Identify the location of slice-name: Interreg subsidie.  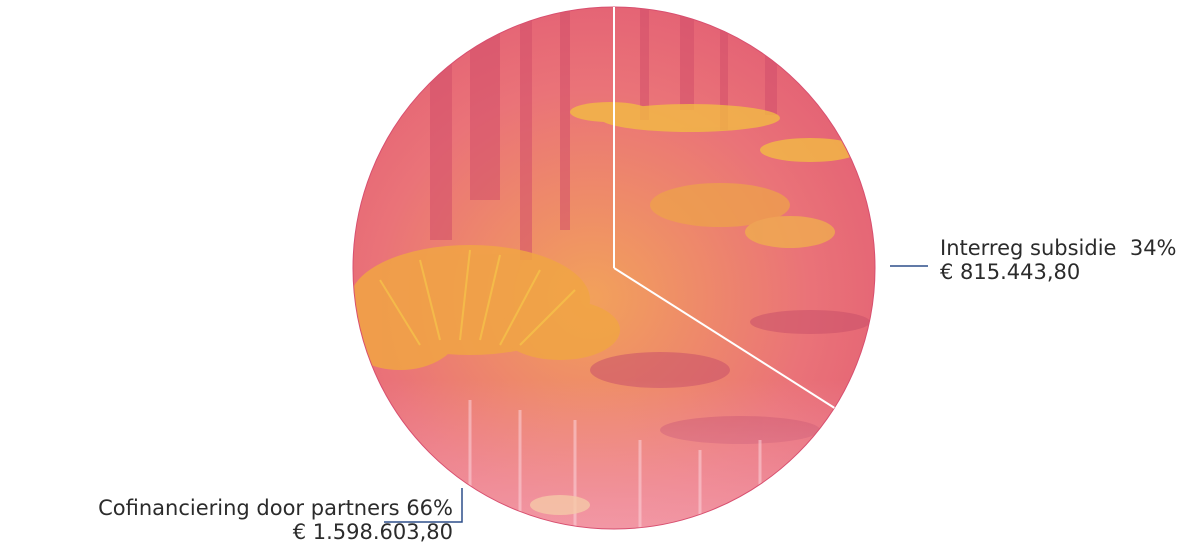
(1028, 248).